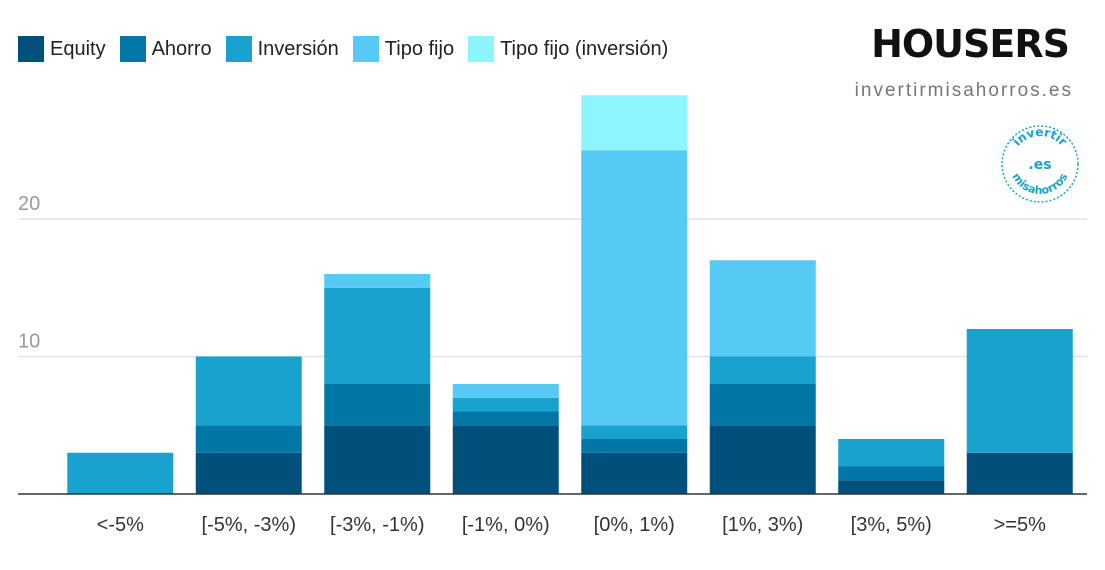 The image size is (1105, 570). What do you see at coordinates (970, 44) in the screenshot?
I see `housers-logo: HOUSERS` at bounding box center [970, 44].